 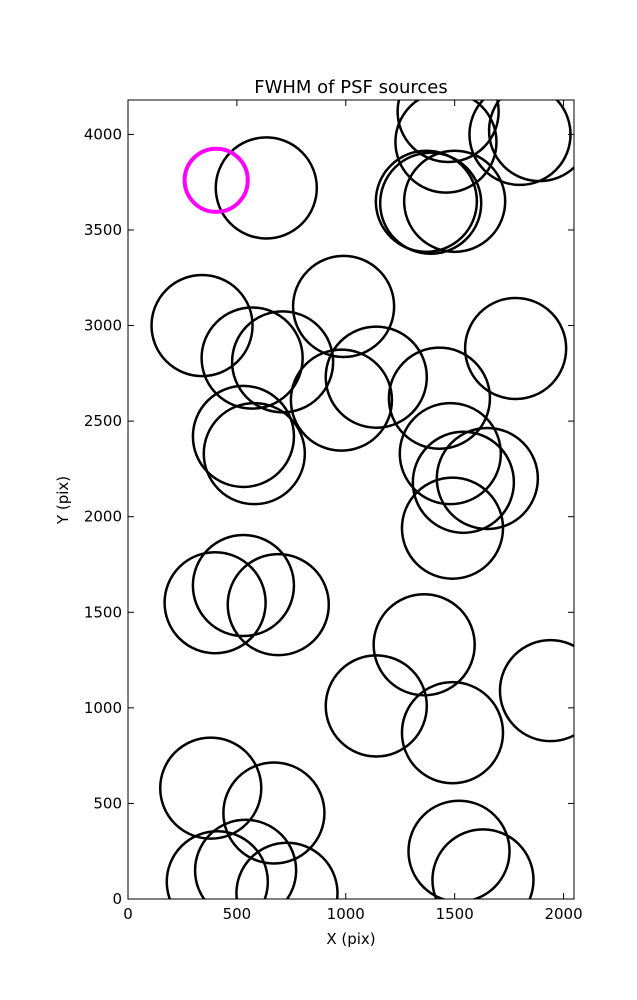 What do you see at coordinates (103, 326) in the screenshot?
I see `y-tick-label: 3000` at bounding box center [103, 326].